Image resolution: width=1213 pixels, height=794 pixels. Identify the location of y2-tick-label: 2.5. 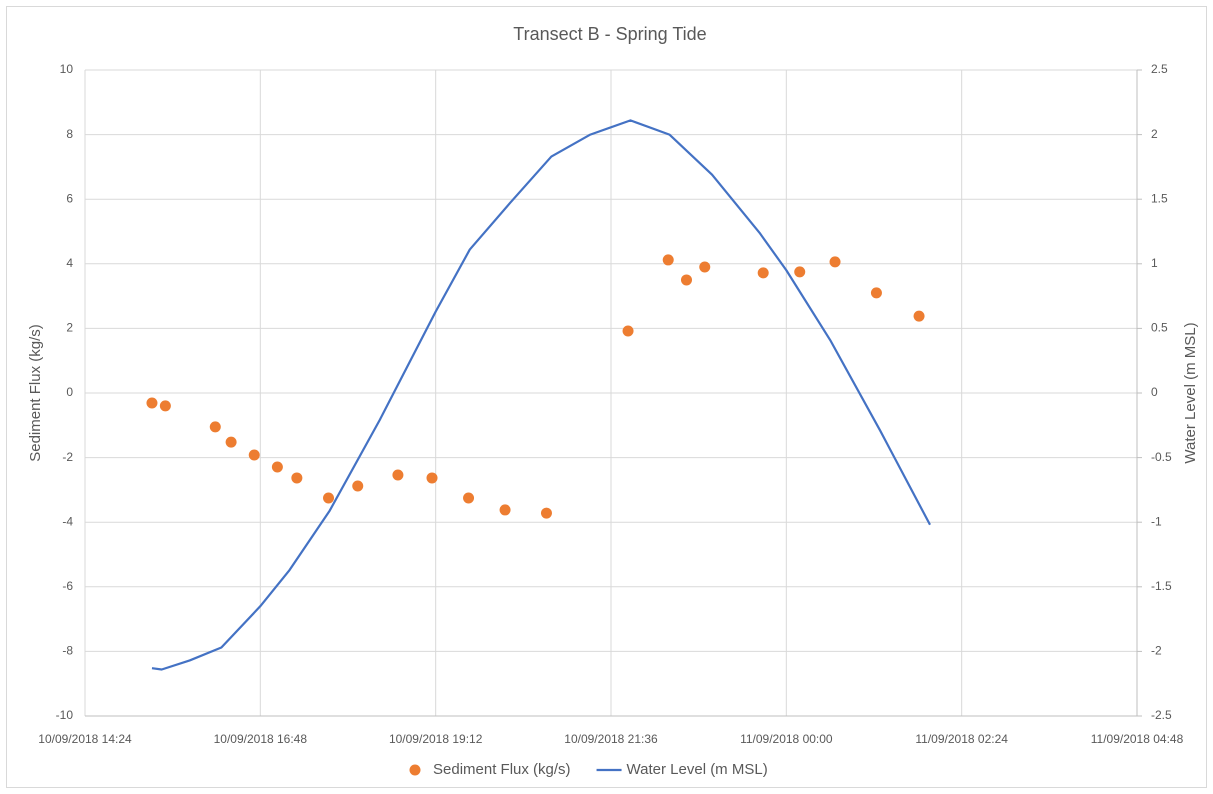
(1159, 69).